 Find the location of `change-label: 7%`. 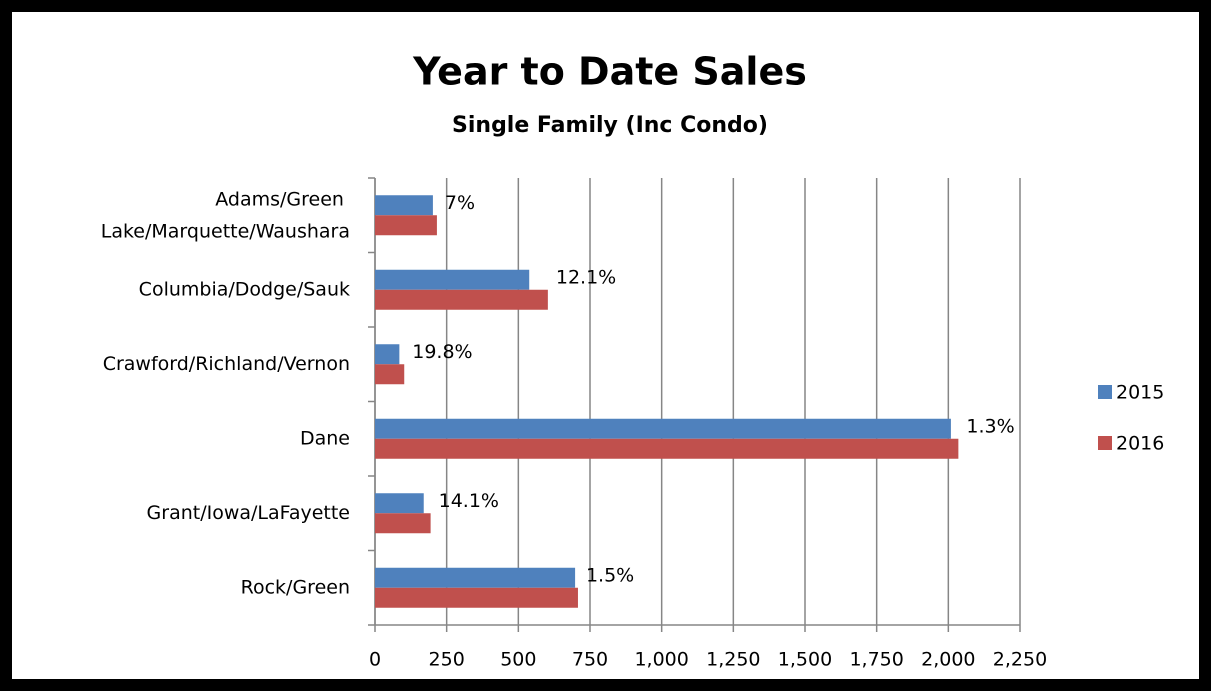

change-label: 7% is located at coordinates (460, 203).